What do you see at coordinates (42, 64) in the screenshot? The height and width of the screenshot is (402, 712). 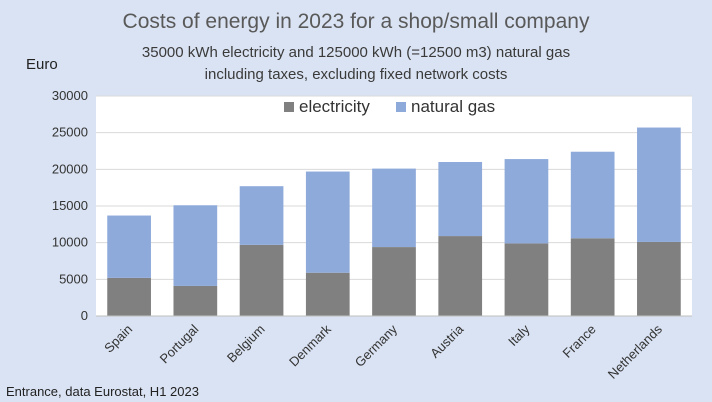 I see `y-axis-label: Euro` at bounding box center [42, 64].